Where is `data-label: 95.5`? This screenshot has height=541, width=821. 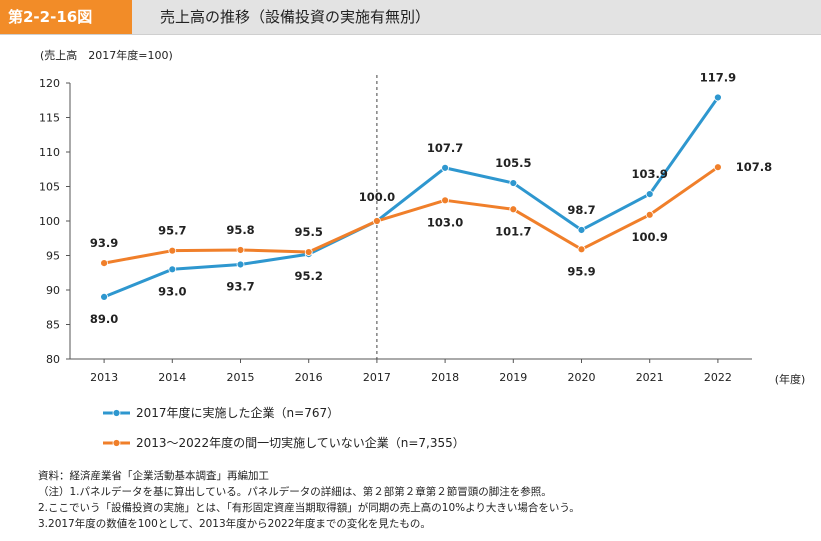 data-label: 95.5 is located at coordinates (309, 232).